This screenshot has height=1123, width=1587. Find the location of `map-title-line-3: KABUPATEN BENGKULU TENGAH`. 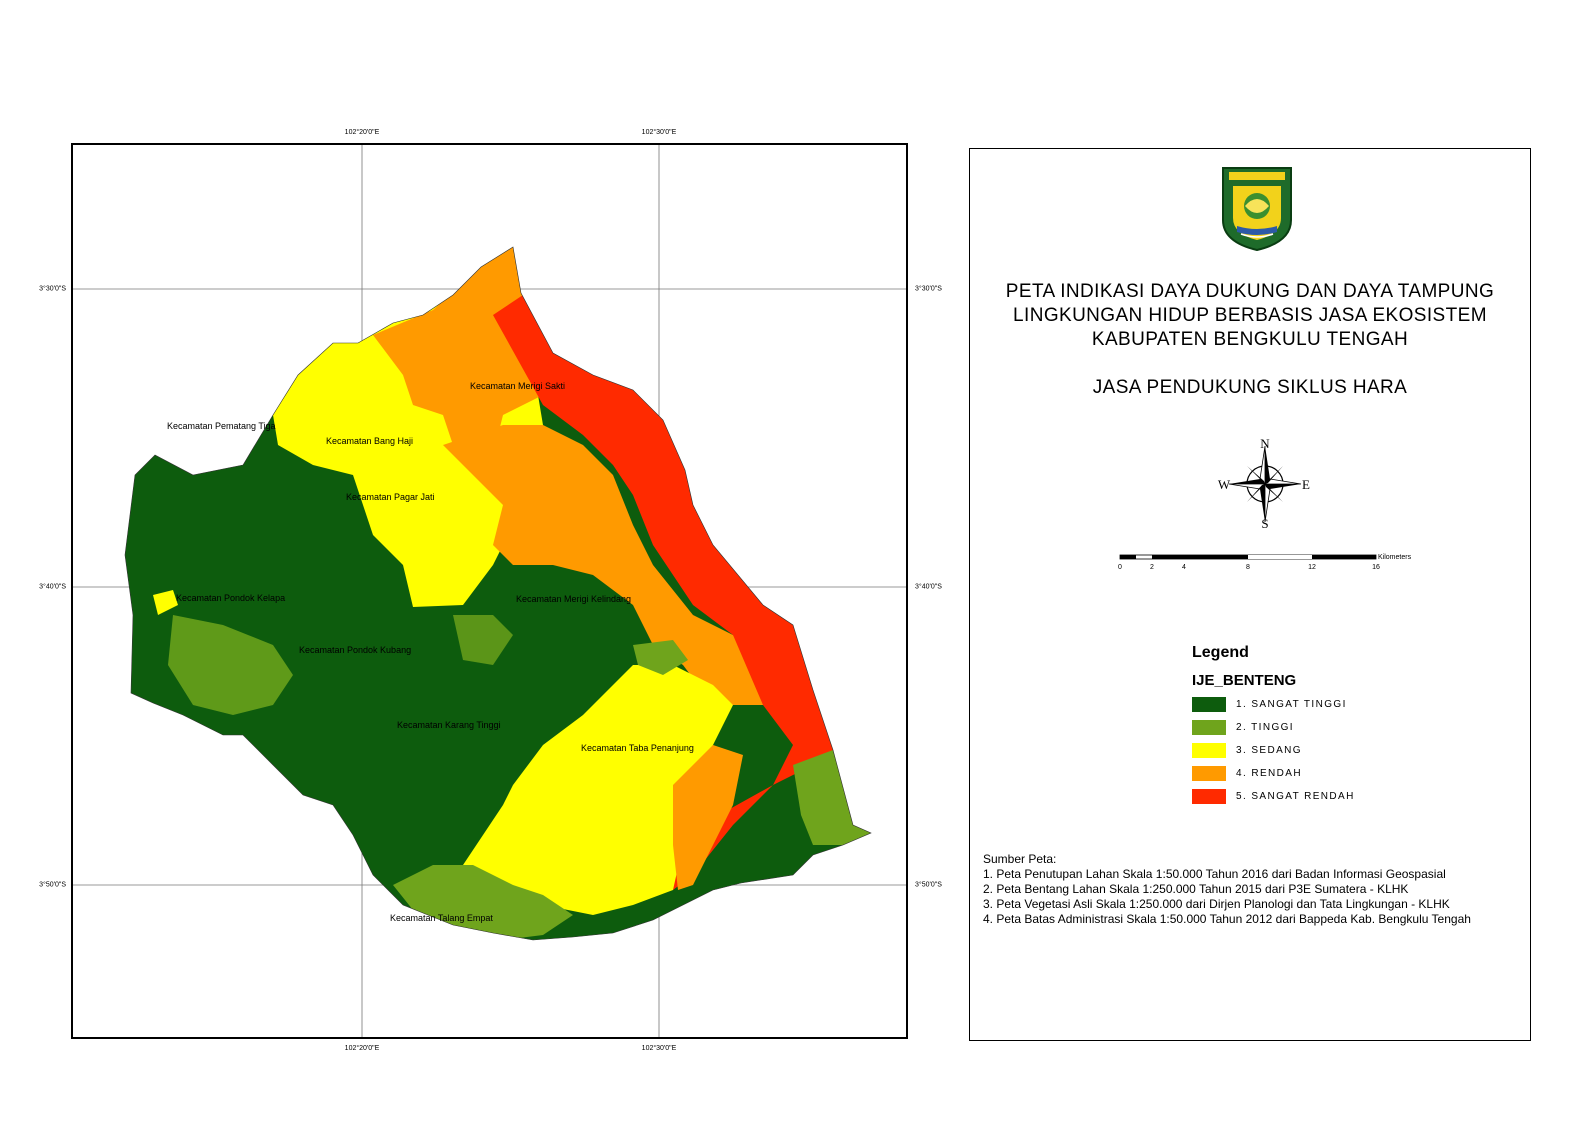

map-title-line-3: KABUPATEN BENGKULU TENGAH is located at coordinates (1250, 339).